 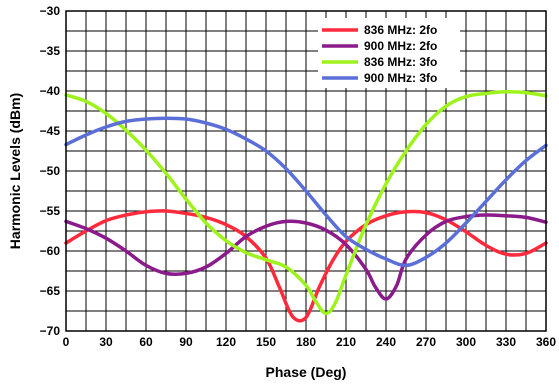 I want to click on x-tick-label: 240, so click(x=386, y=342).